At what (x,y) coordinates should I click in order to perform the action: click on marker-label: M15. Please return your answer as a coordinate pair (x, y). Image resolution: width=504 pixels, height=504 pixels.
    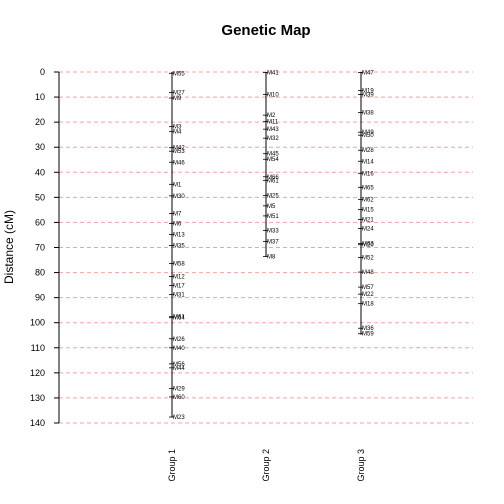
    Looking at the image, I should click on (368, 210).